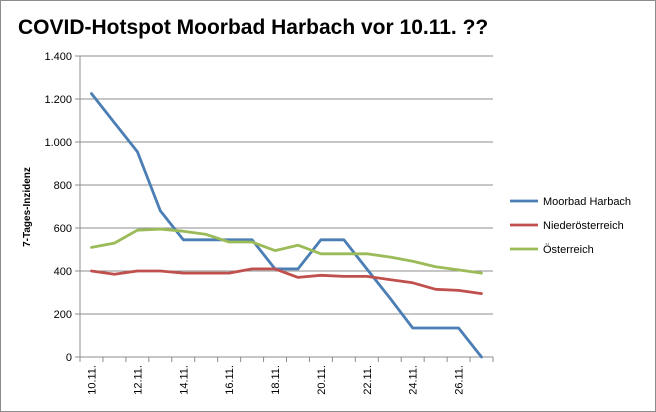 The width and height of the screenshot is (656, 412). I want to click on y-tick-label: 400, so click(63, 272).